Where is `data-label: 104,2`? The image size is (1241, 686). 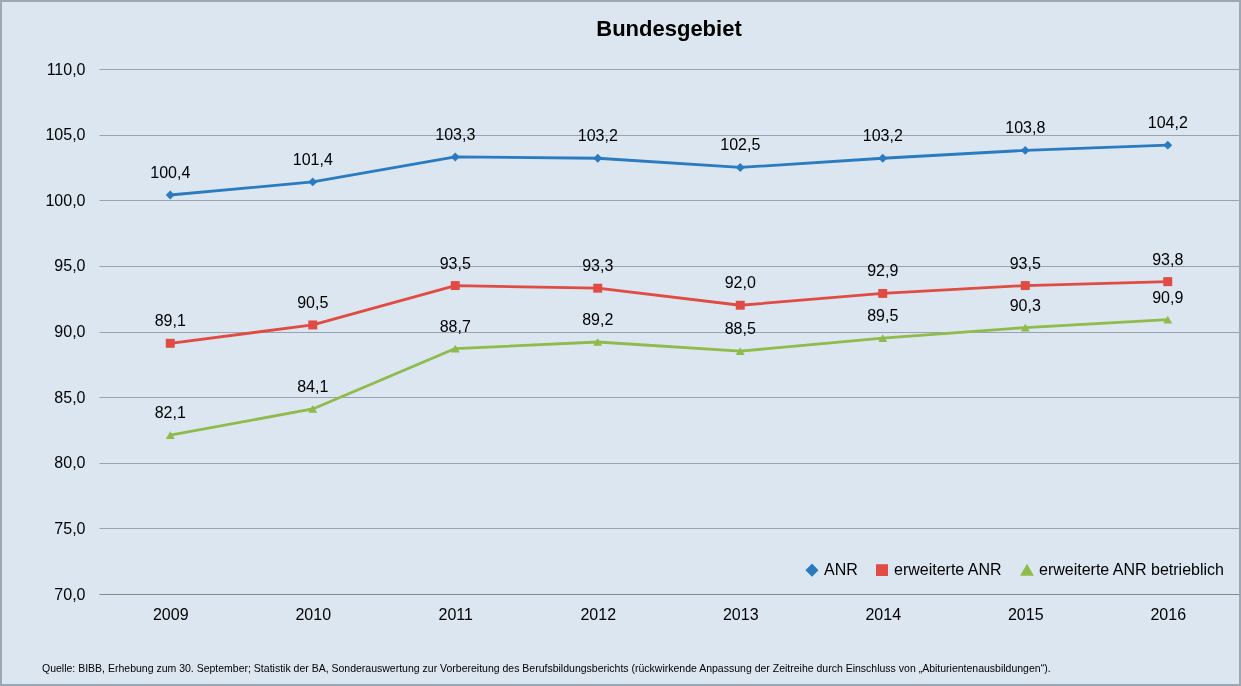
data-label: 104,2 is located at coordinates (1167, 123).